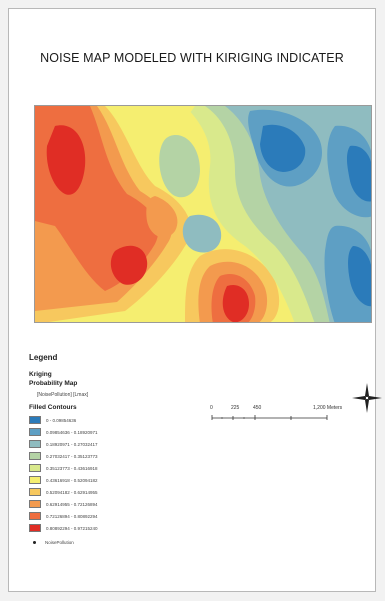  What do you see at coordinates (72, 516) in the screenshot?
I see `legend-class-label: 0.72126894 - 0.80892294` at bounding box center [72, 516].